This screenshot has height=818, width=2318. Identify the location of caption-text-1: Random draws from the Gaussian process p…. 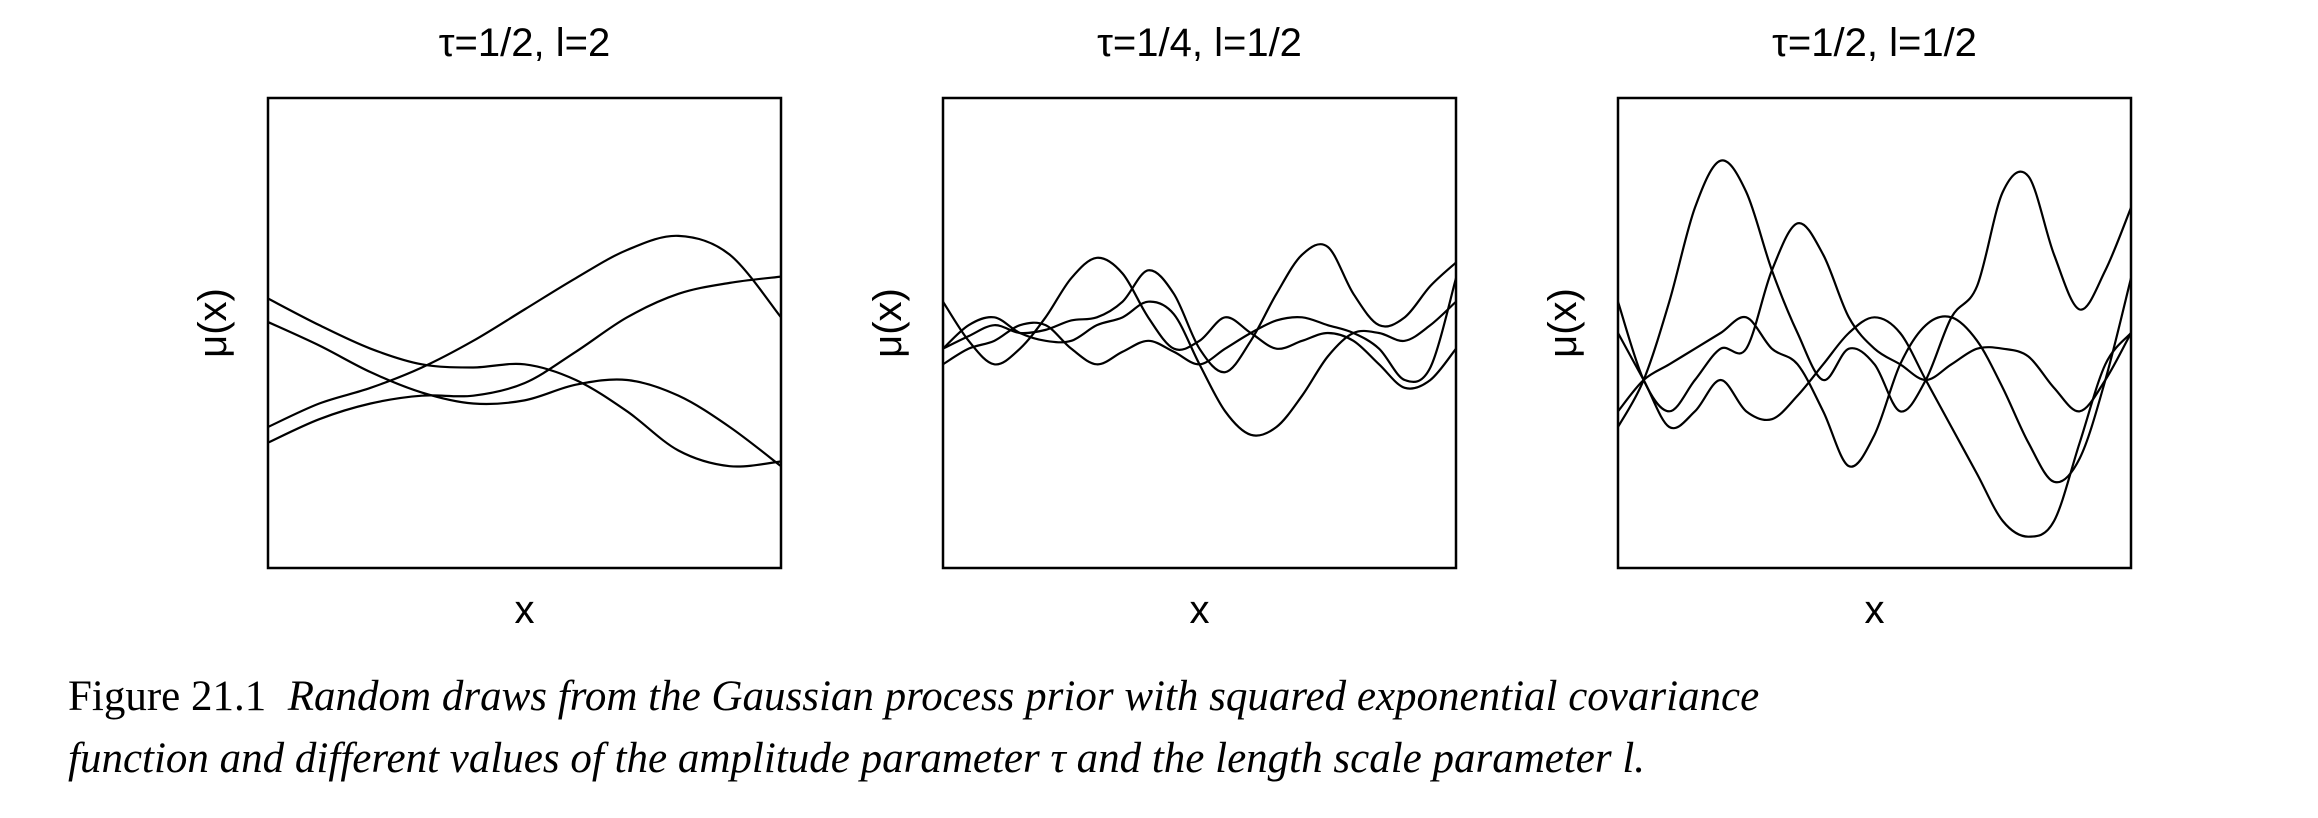
(1023, 696).